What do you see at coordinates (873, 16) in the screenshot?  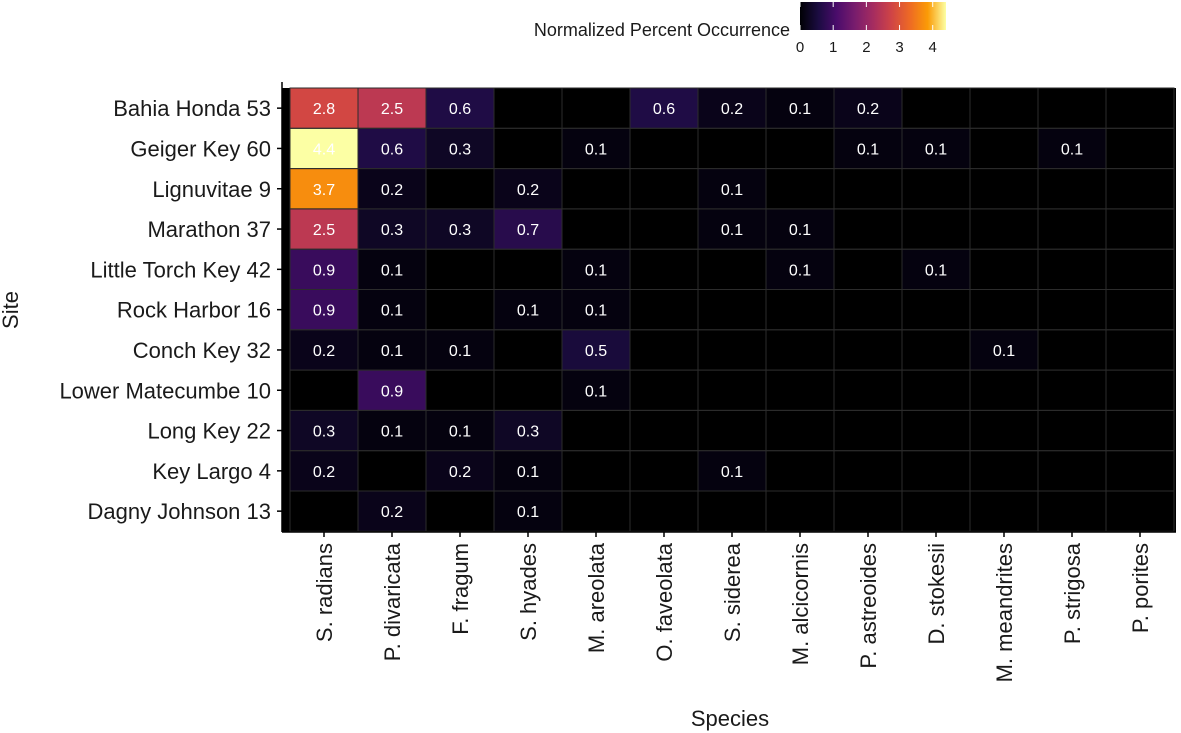 I see `legend-colorbar` at bounding box center [873, 16].